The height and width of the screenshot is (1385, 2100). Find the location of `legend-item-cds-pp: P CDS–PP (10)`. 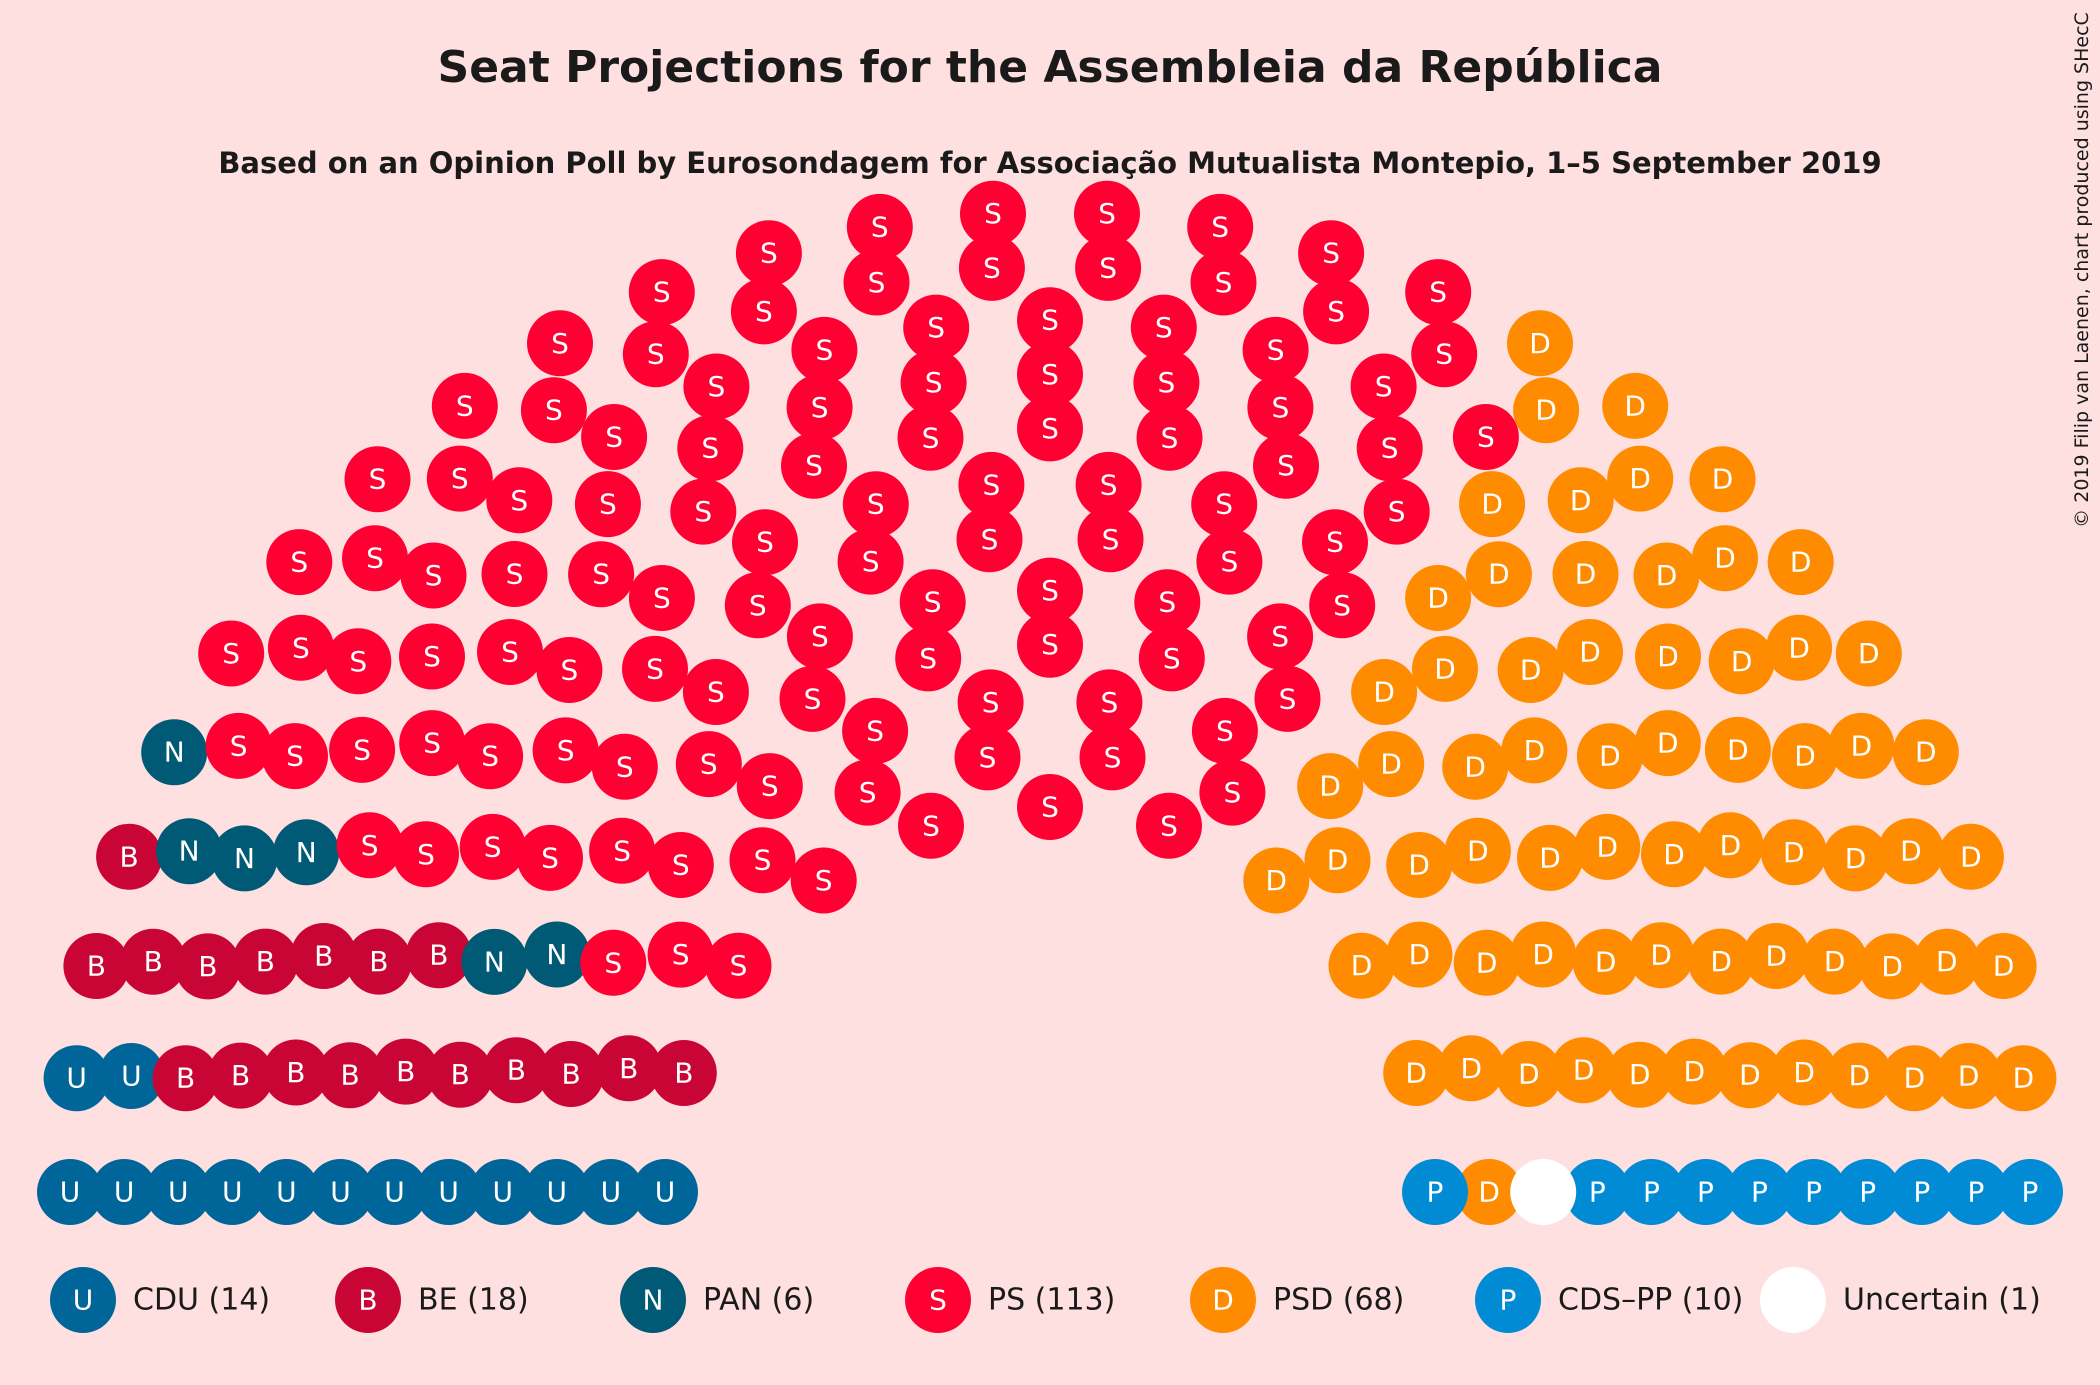

legend-item-cds-pp: P CDS–PP (10) is located at coordinates (1609, 1300).